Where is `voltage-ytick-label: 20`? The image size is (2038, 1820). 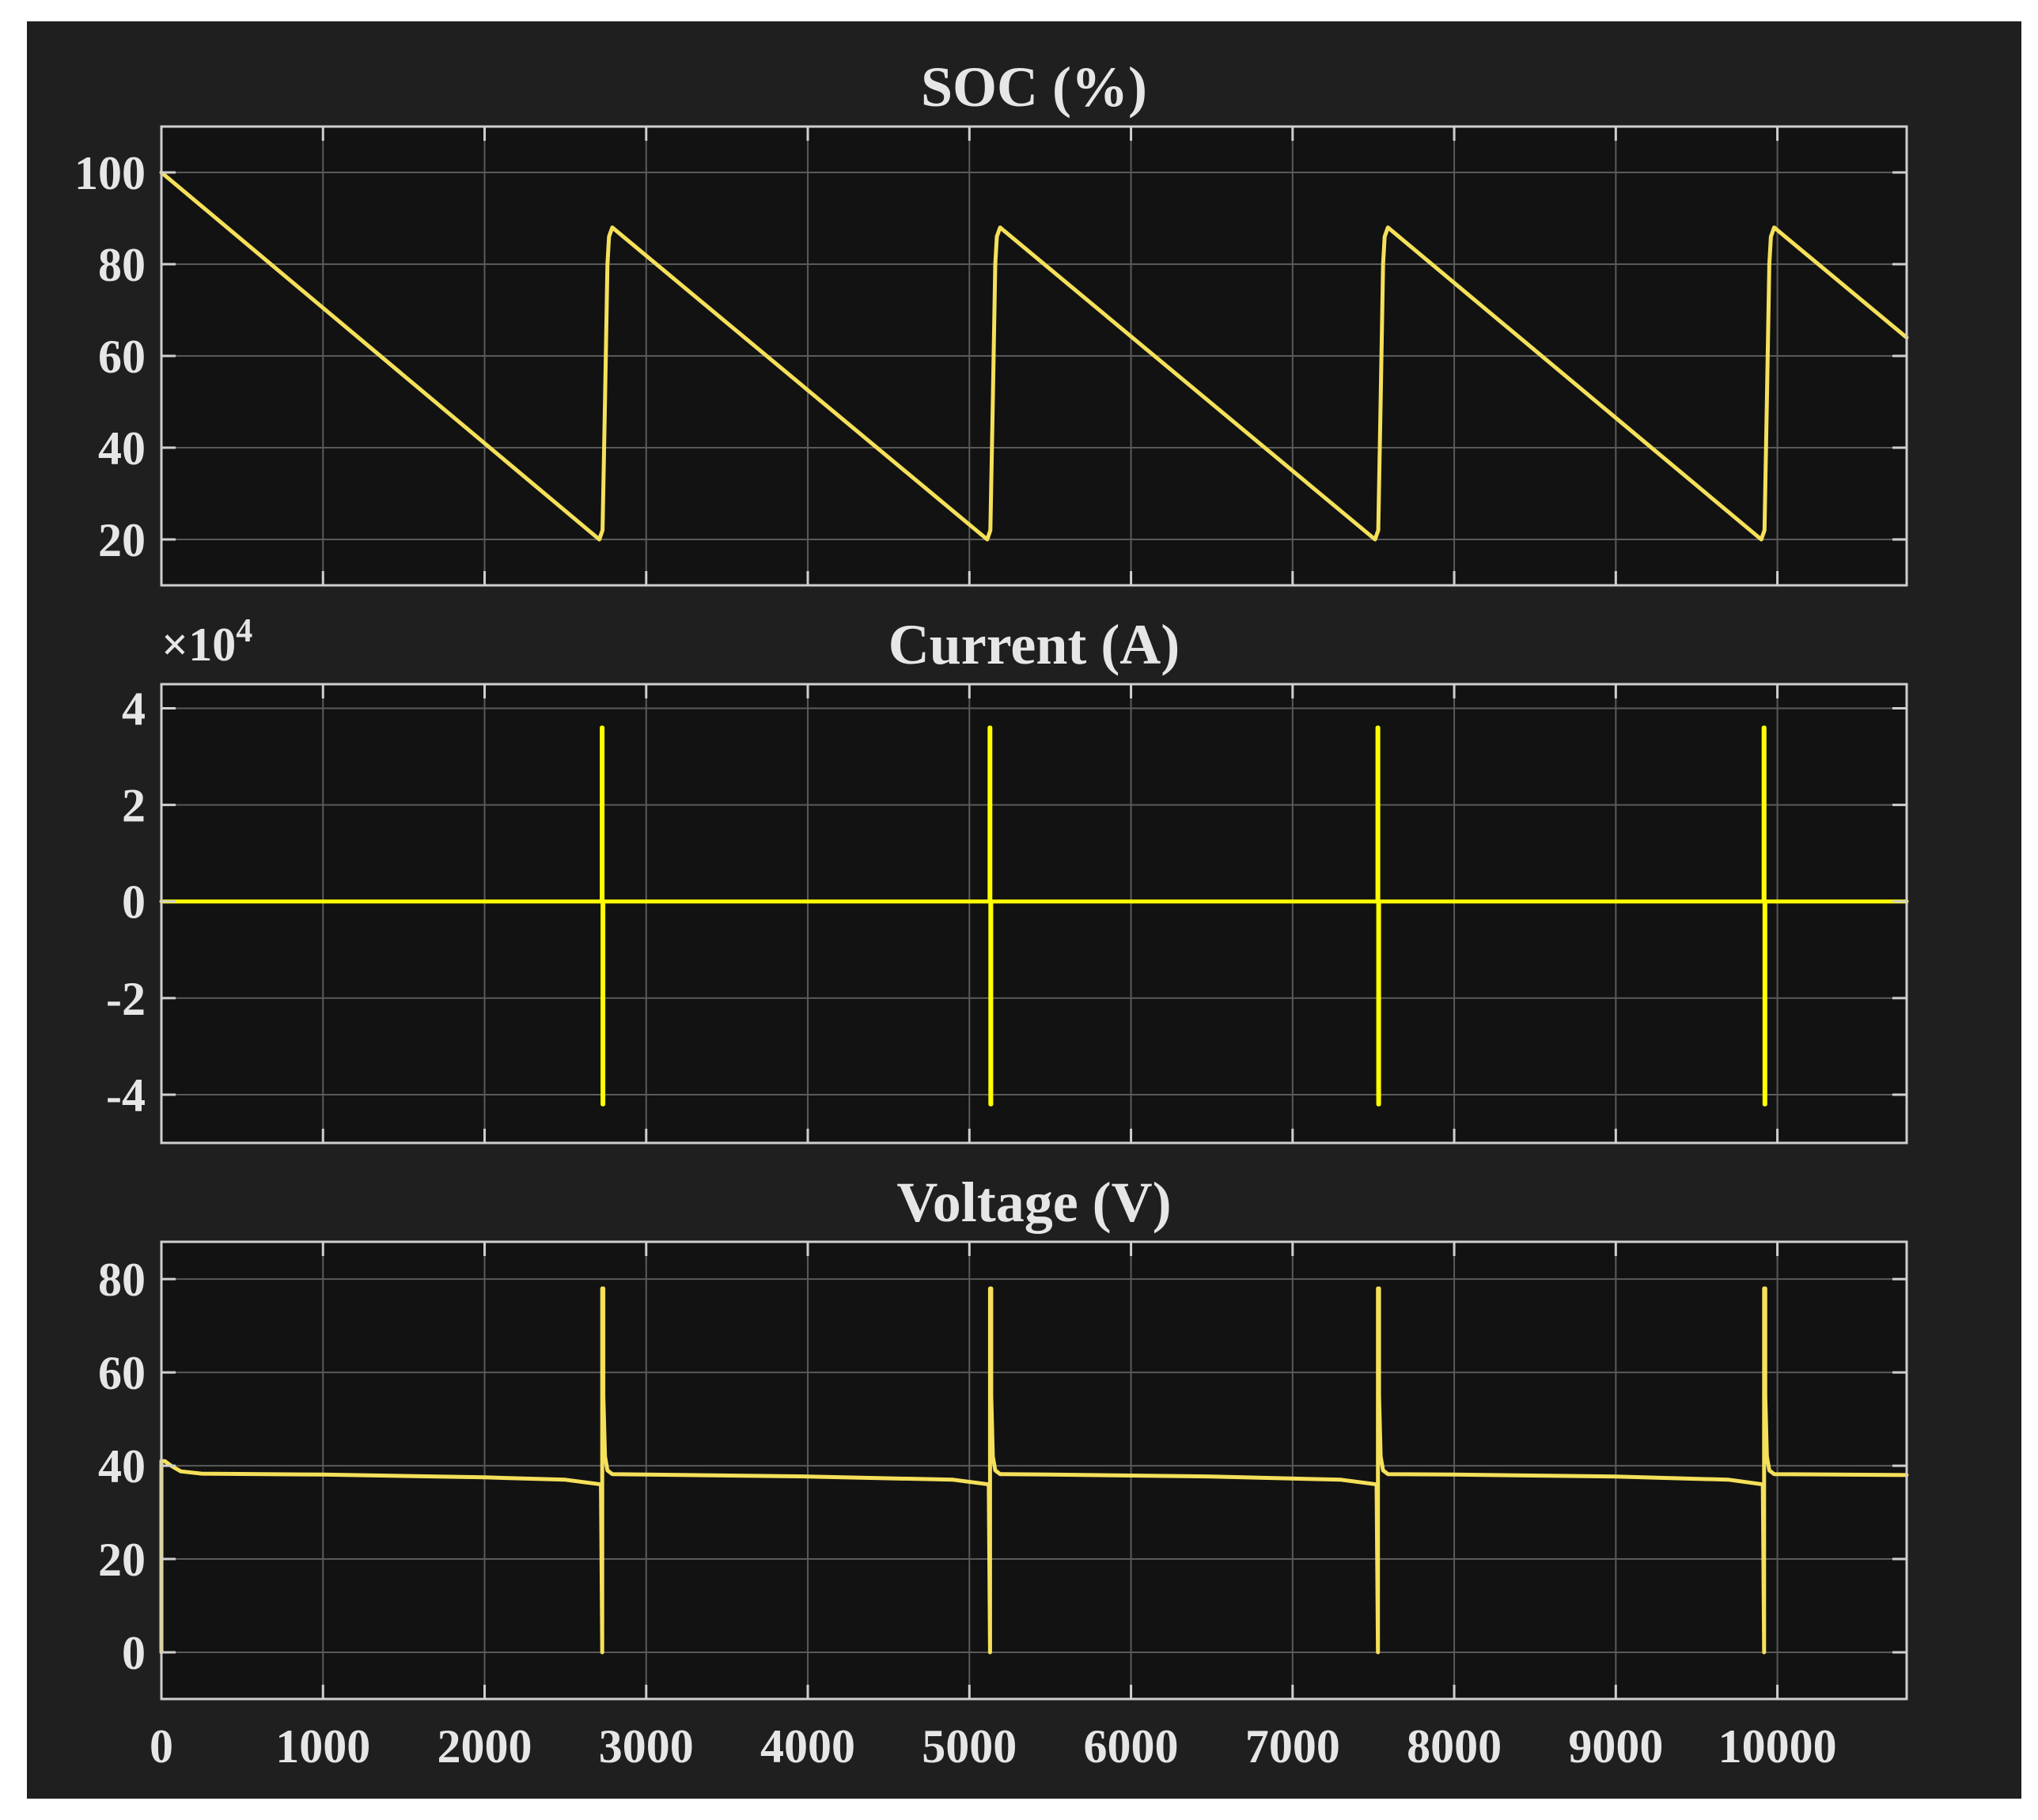
voltage-ytick-label: 20 is located at coordinates (122, 1560).